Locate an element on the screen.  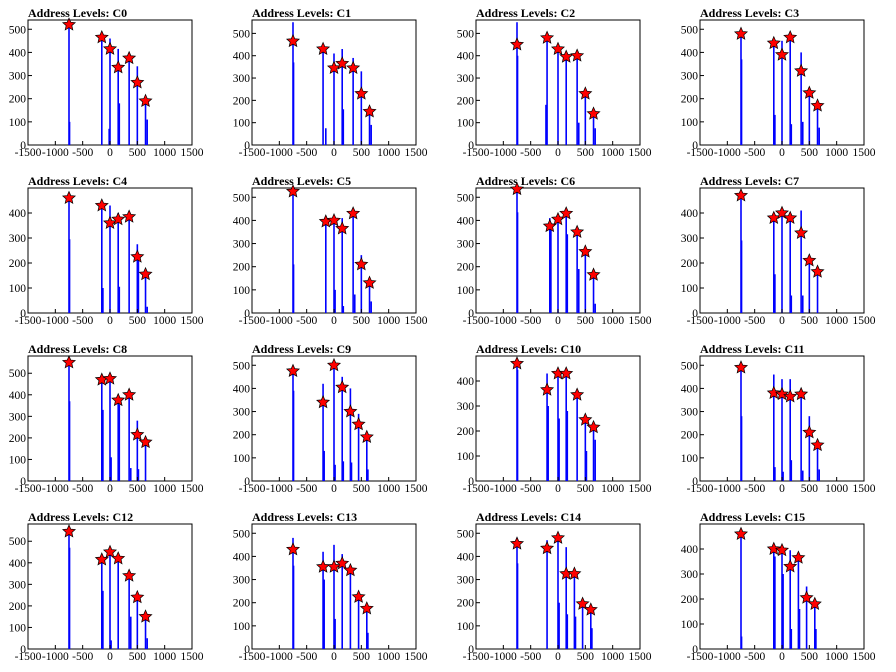
chart-title: Address Levels: C4 is located at coordinates (77, 181).